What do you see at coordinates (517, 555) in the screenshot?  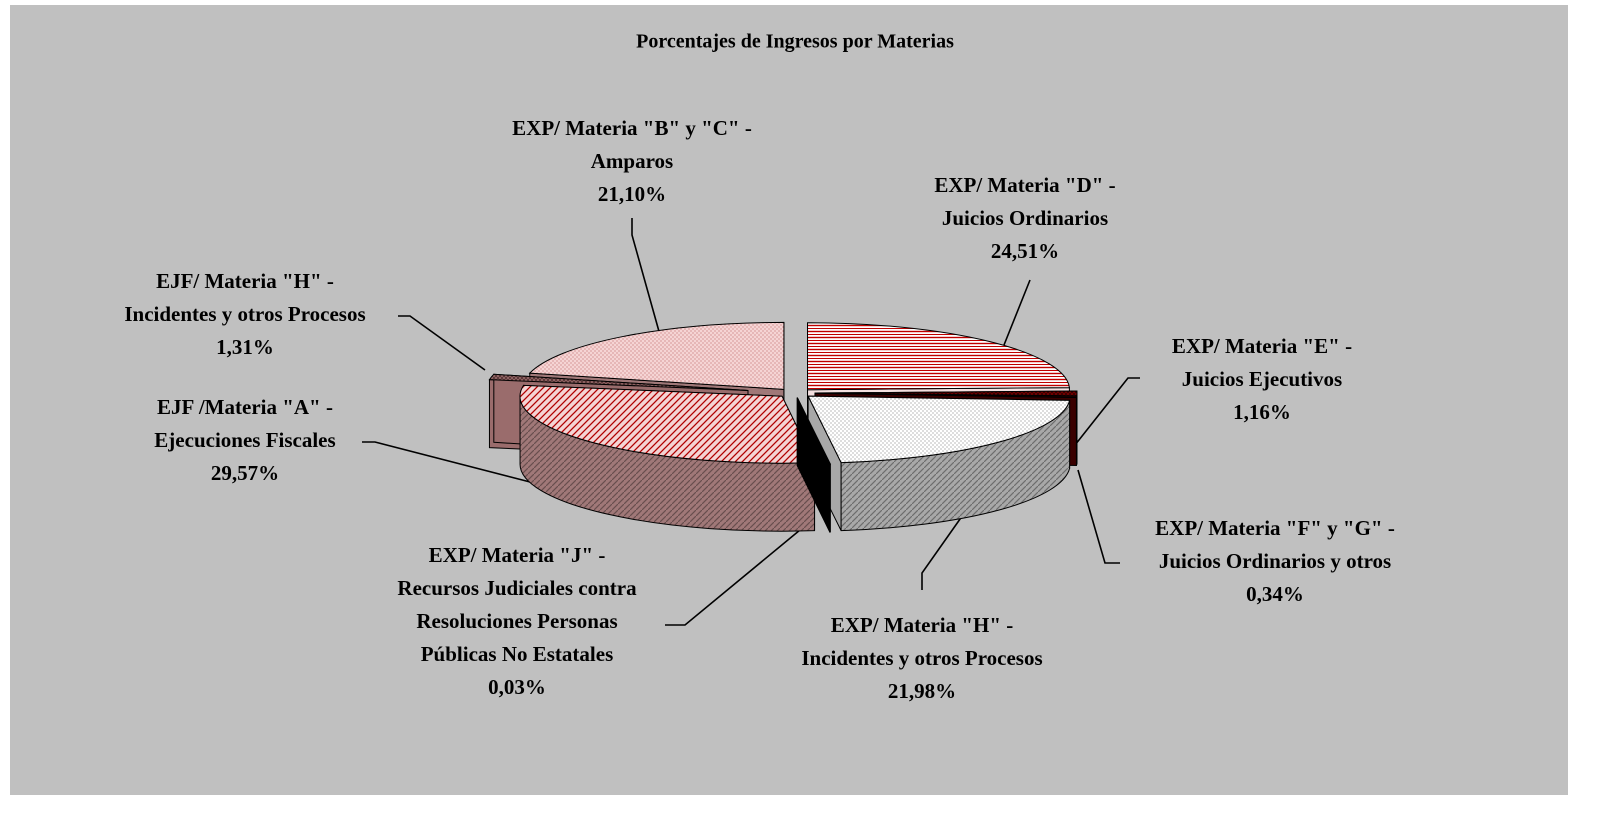 I see `slice-label: EXP/ Materia "J" -` at bounding box center [517, 555].